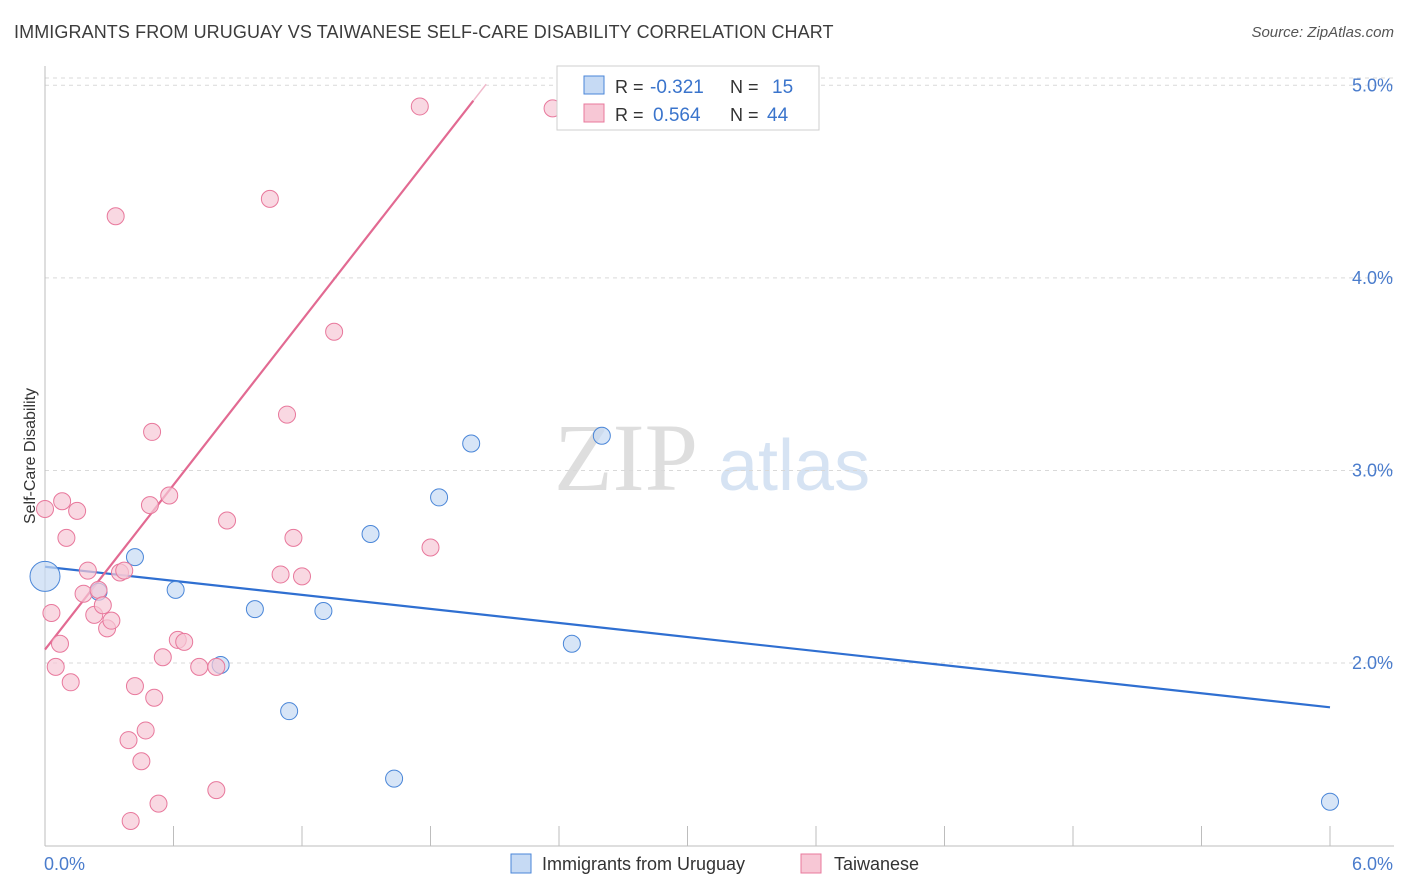 The height and width of the screenshot is (892, 1406). I want to click on series-legend: Immigrants from Uruguay Taiwanese, so click(714, 863).